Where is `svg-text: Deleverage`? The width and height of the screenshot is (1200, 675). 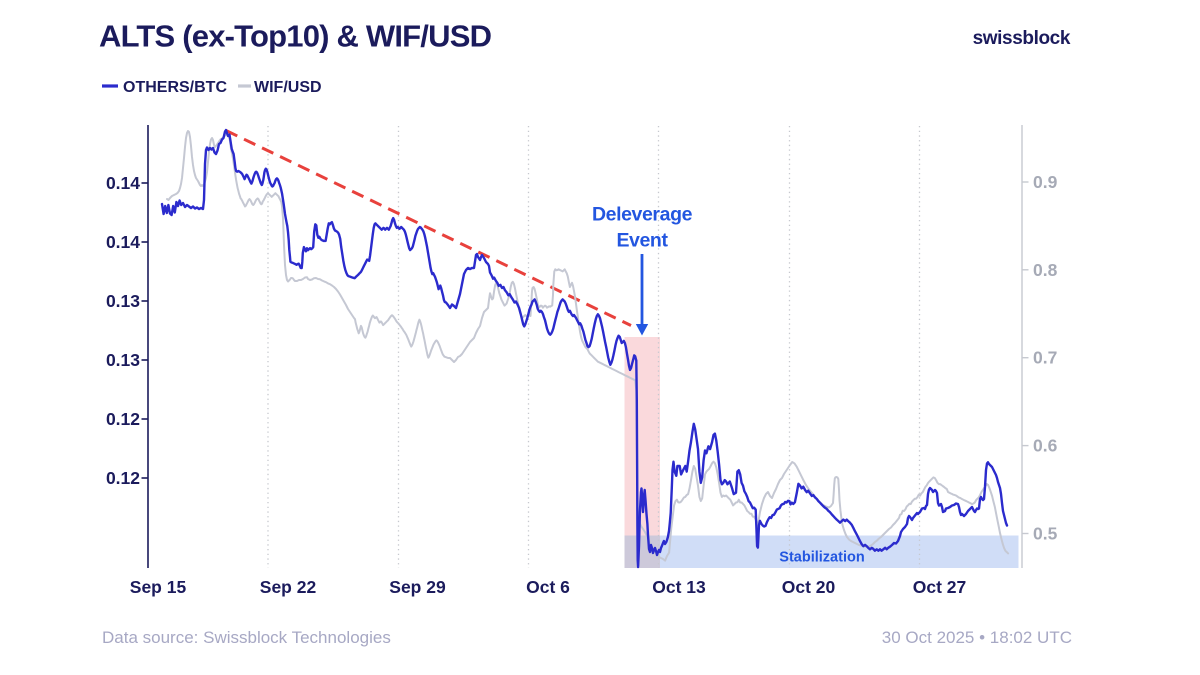 svg-text: Deleverage is located at coordinates (642, 215).